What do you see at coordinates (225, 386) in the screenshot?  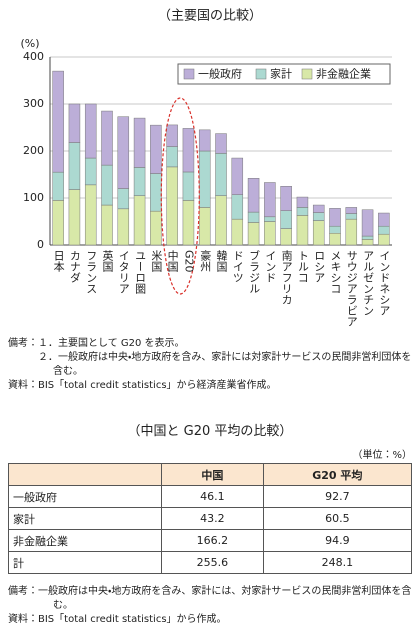 I see `note-items: BIS「total credit statistics」から経済産業省作成。` at bounding box center [225, 386].